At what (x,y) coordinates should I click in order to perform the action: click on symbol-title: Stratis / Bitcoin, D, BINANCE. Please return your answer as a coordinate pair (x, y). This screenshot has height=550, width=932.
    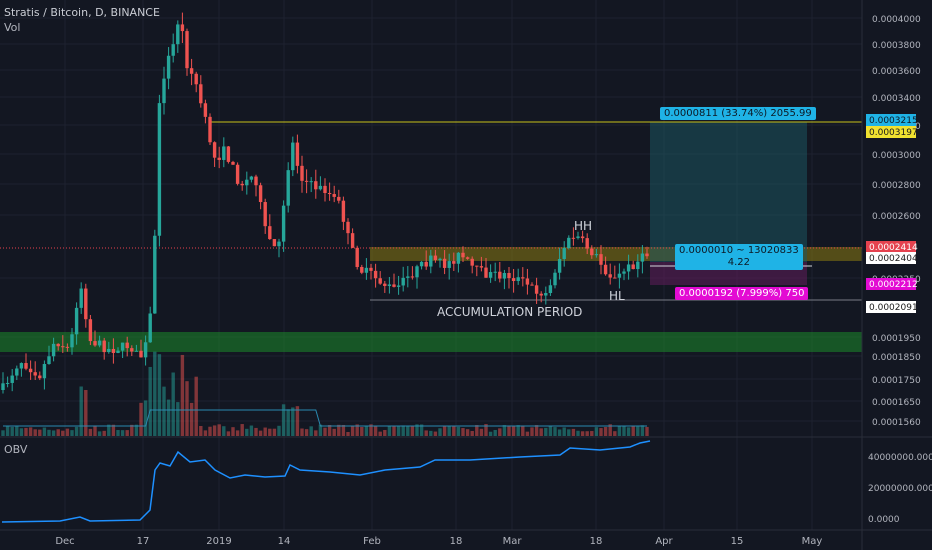
    Looking at the image, I should click on (82, 12).